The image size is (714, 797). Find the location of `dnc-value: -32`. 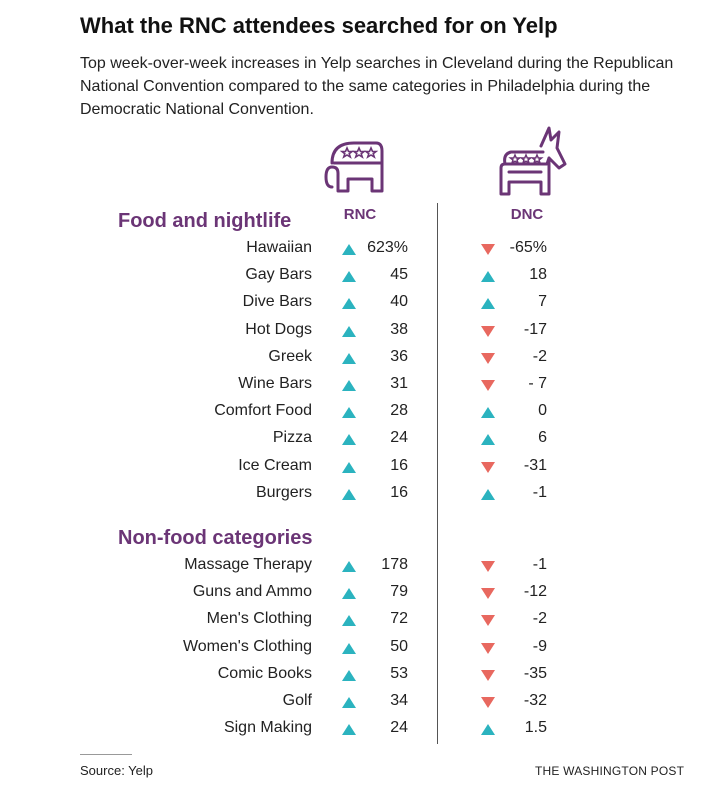

dnc-value: -32 is located at coordinates (535, 700).